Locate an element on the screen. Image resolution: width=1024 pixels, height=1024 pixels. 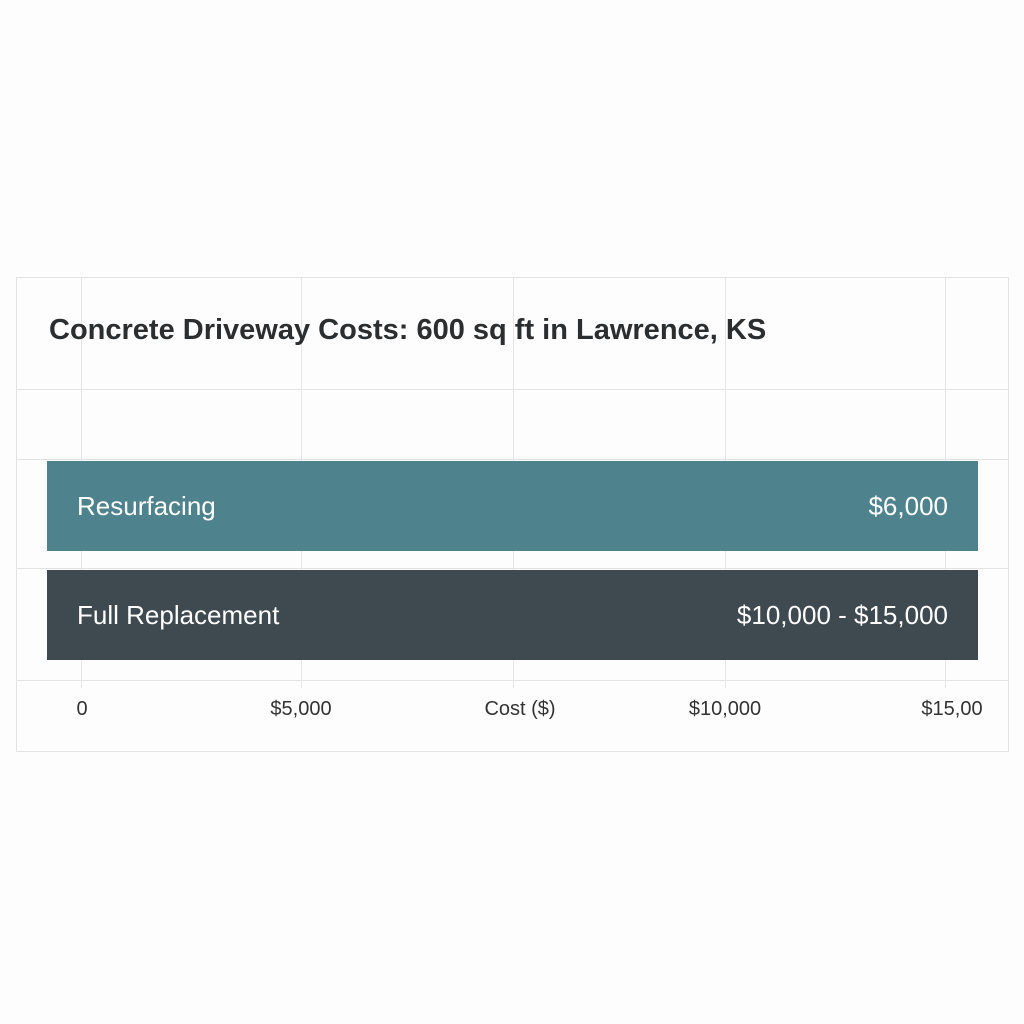
data-label: $6,000 is located at coordinates (908, 505).